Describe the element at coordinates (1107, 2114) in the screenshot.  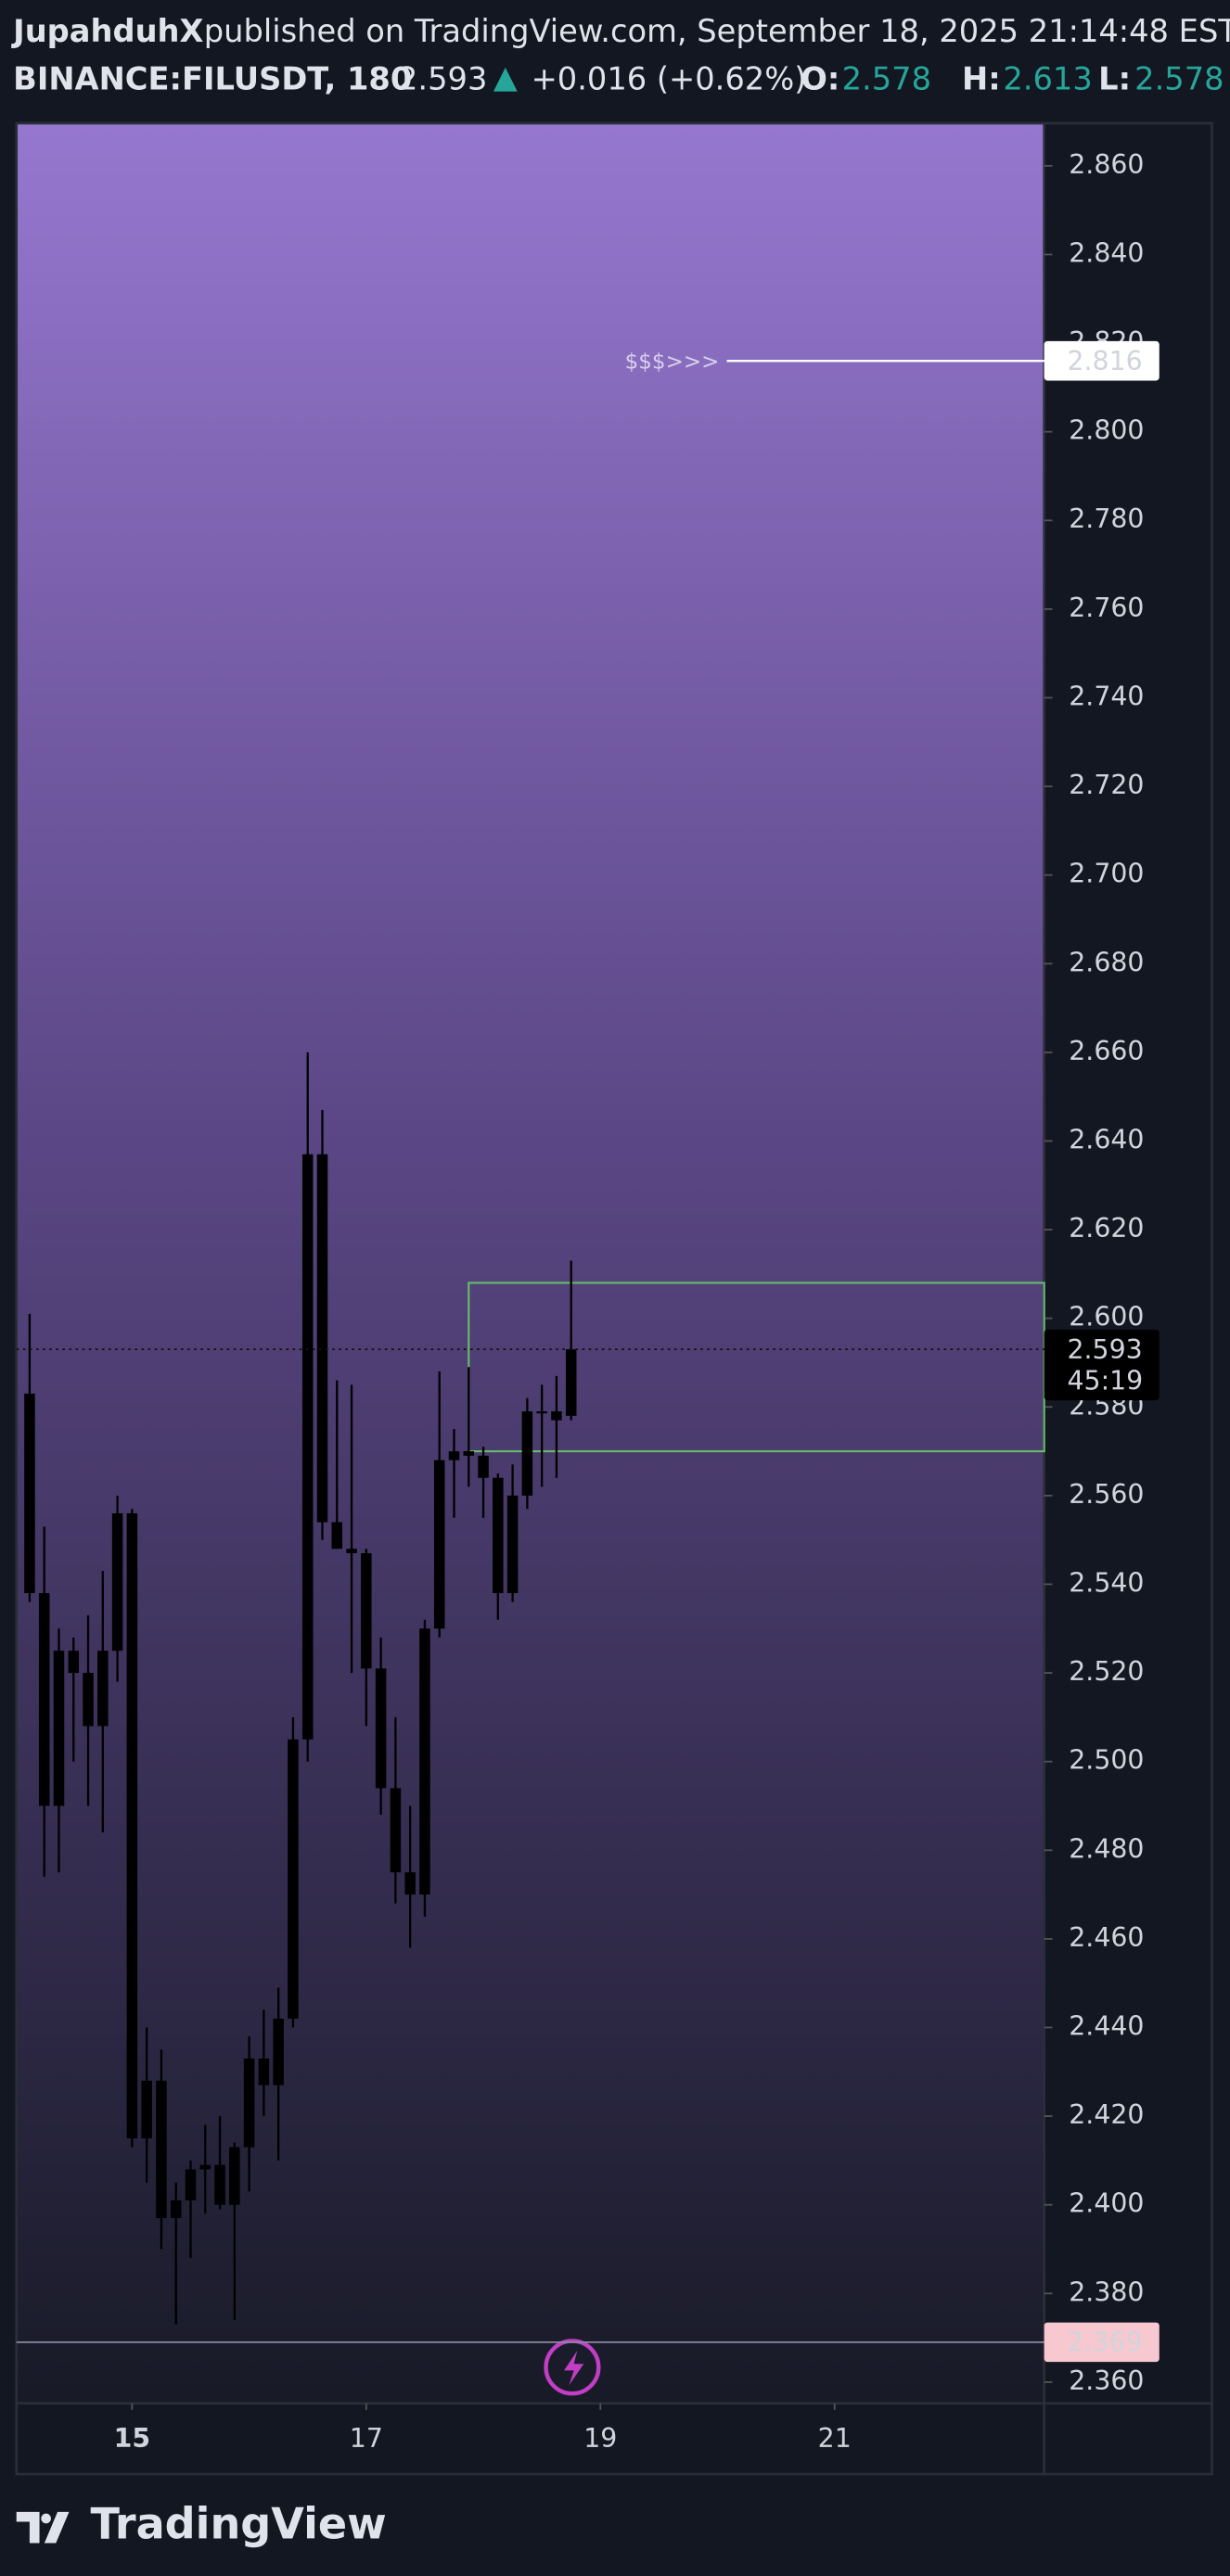
I see `y-tick-label: 2.420` at that location.